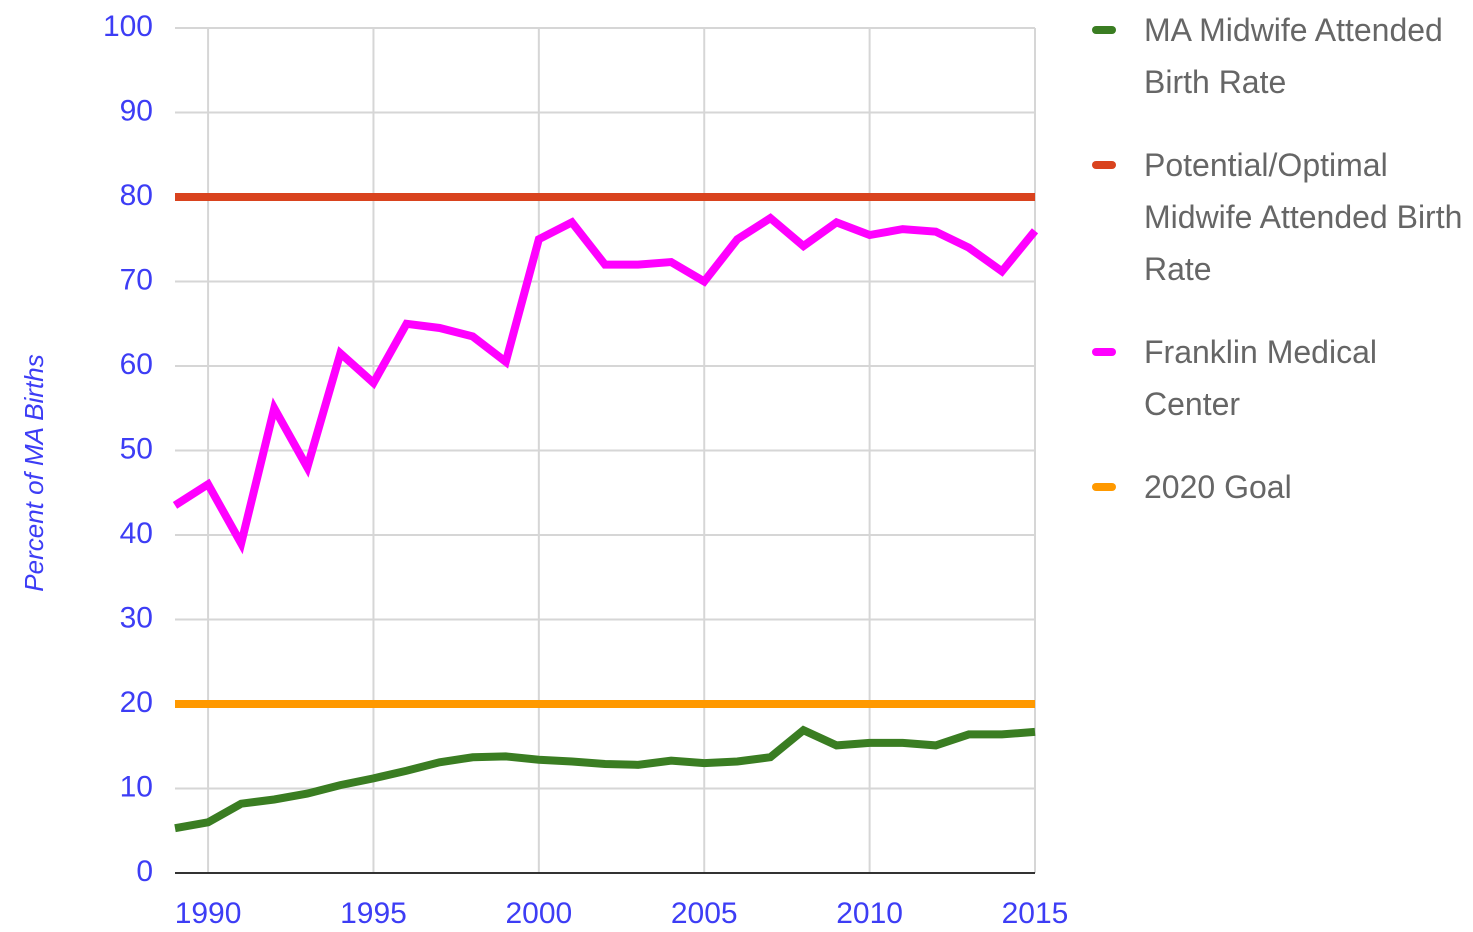  Describe the element at coordinates (136, 110) in the screenshot. I see `y-tick-label: 90` at that location.